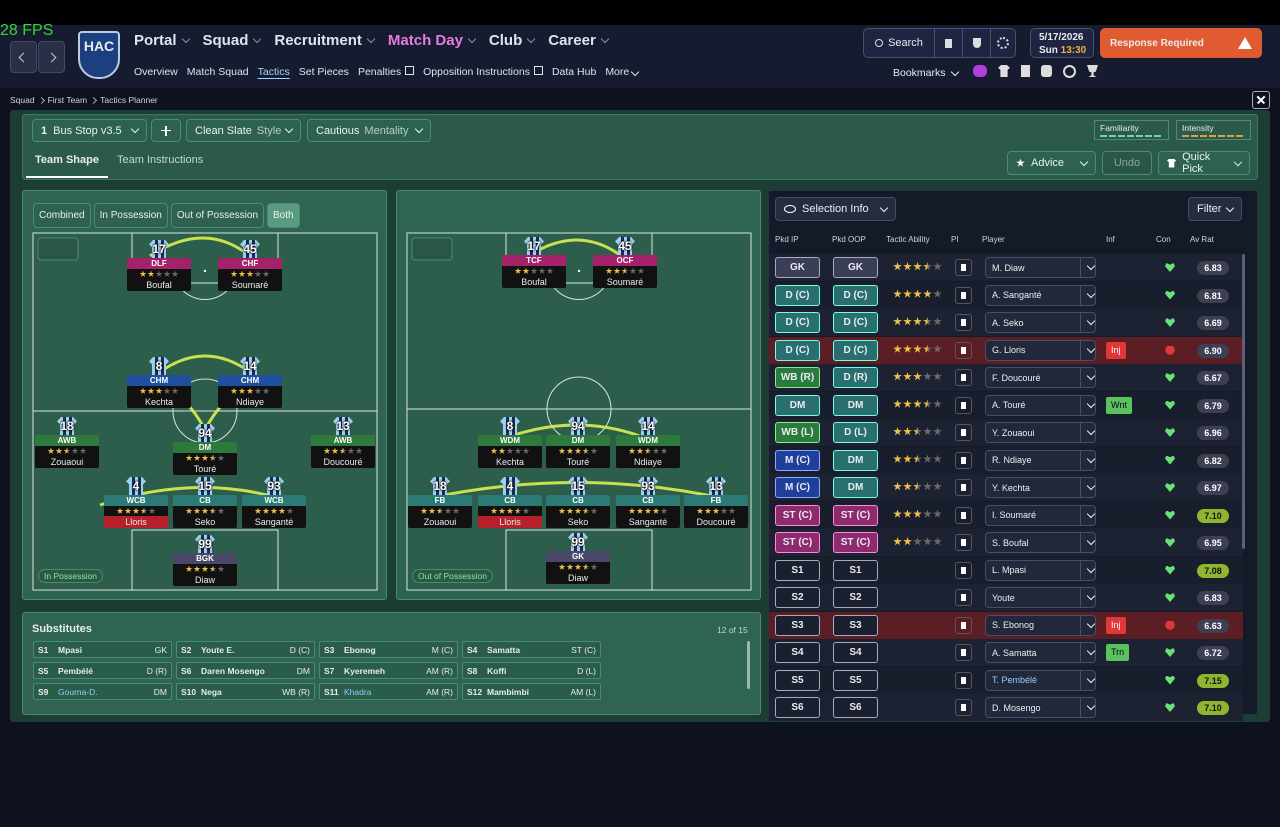 Image resolution: width=1280 pixels, height=827 pixels. What do you see at coordinates (899, 43) in the screenshot?
I see `search-button: Search` at bounding box center [899, 43].